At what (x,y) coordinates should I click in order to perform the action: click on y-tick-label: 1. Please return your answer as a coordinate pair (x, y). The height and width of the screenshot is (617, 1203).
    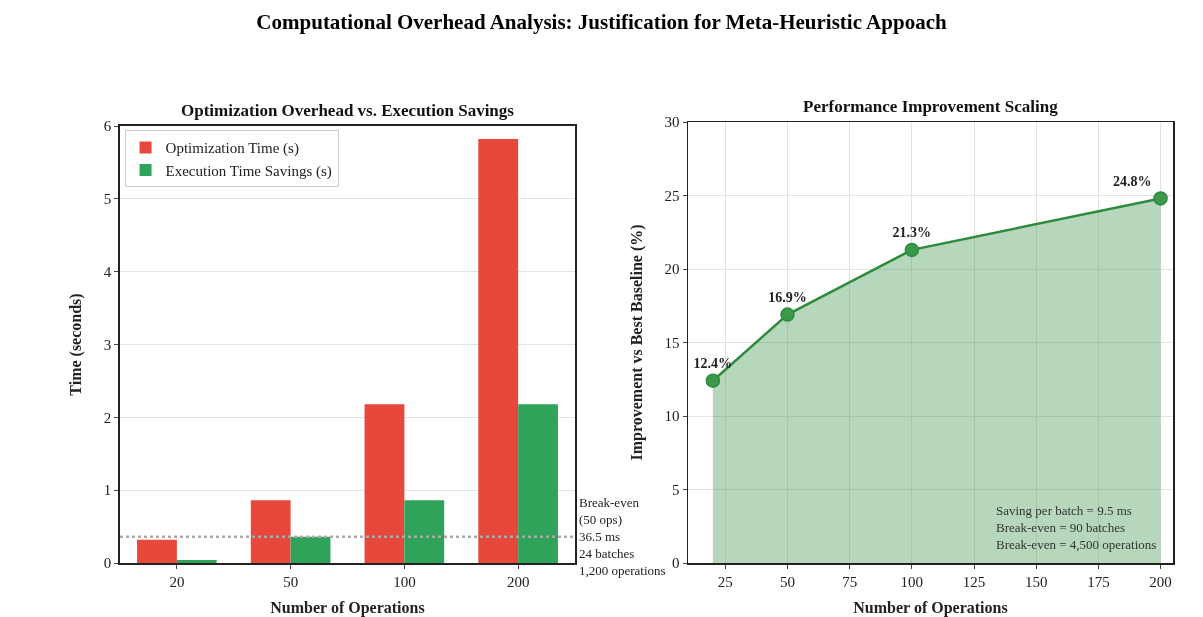
    Looking at the image, I should click on (107, 490).